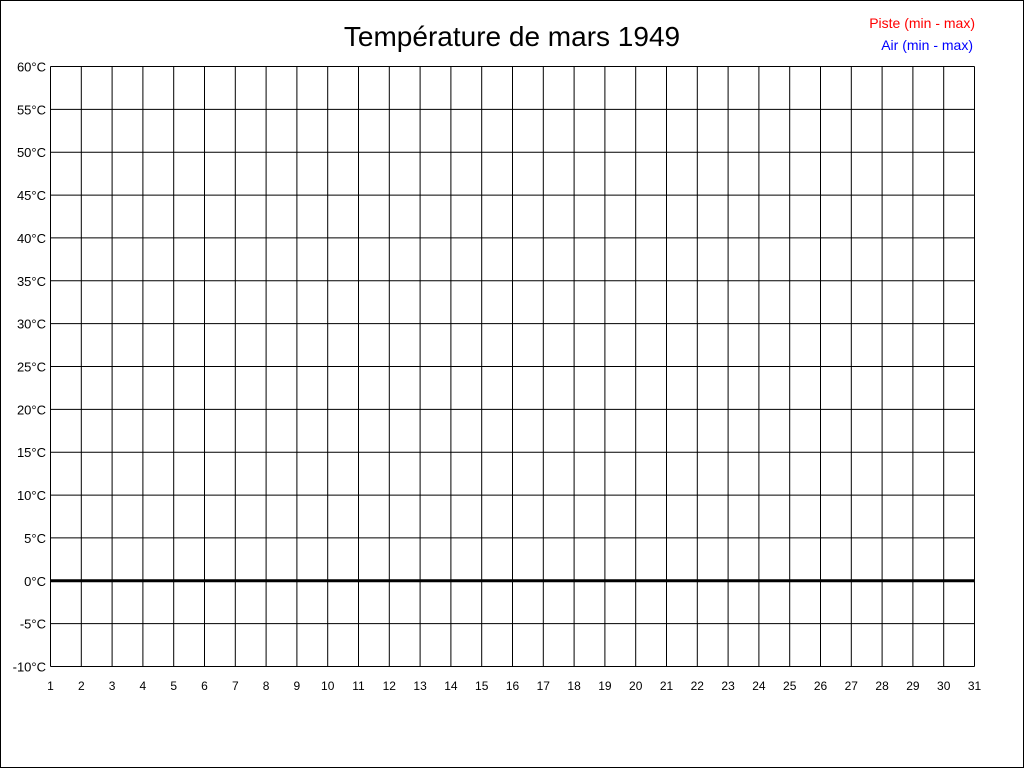 This screenshot has height=768, width=1024. What do you see at coordinates (698, 686) in the screenshot?
I see `x-tick-label: 22` at bounding box center [698, 686].